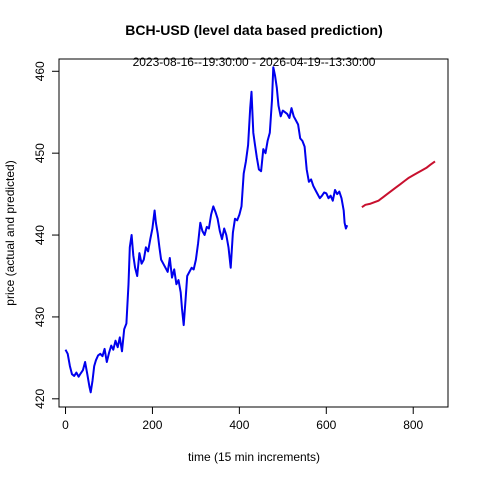  I want to click on chart-title: BCH-USD (level data based prediction), so click(254, 30).